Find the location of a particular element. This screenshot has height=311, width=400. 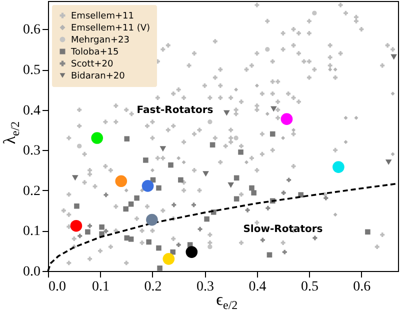

y-tick-label: 0.1 is located at coordinates (31, 232).